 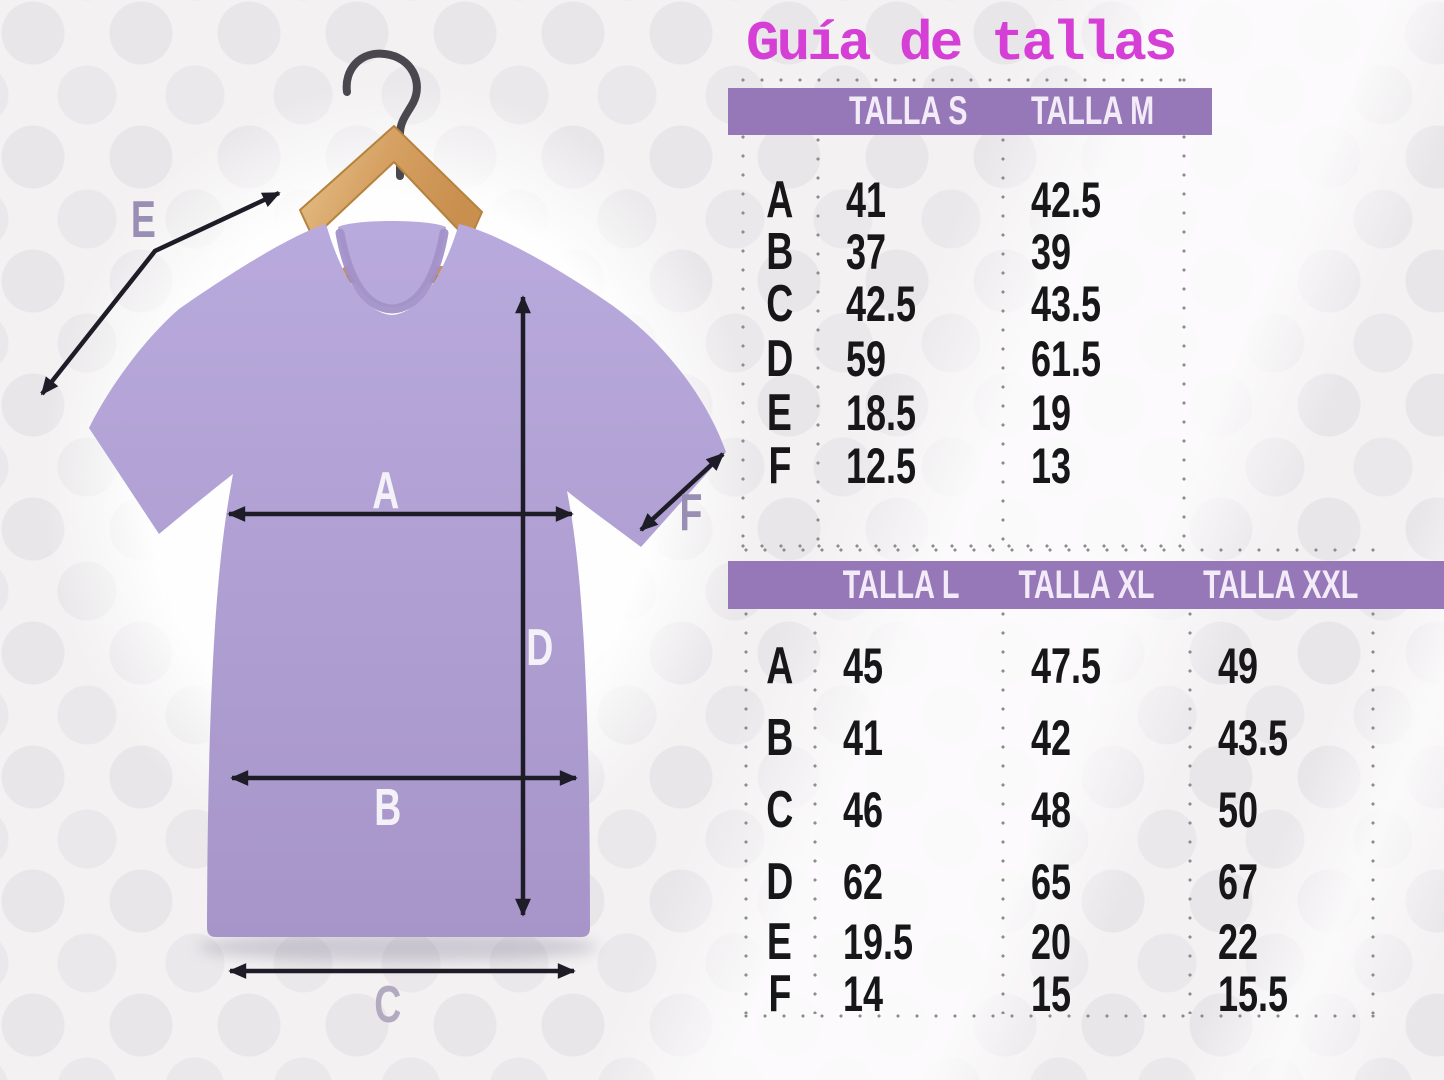 I want to click on column-header-text: TALLA S, so click(x=908, y=111).